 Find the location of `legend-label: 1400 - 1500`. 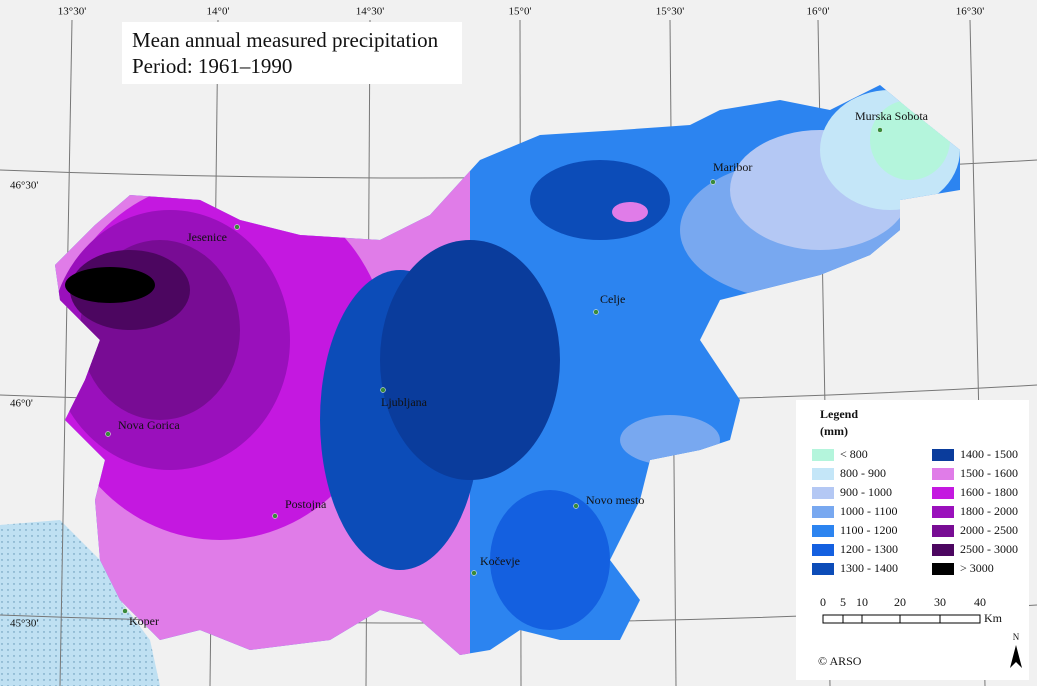

legend-label: 1400 - 1500 is located at coordinates (989, 454).